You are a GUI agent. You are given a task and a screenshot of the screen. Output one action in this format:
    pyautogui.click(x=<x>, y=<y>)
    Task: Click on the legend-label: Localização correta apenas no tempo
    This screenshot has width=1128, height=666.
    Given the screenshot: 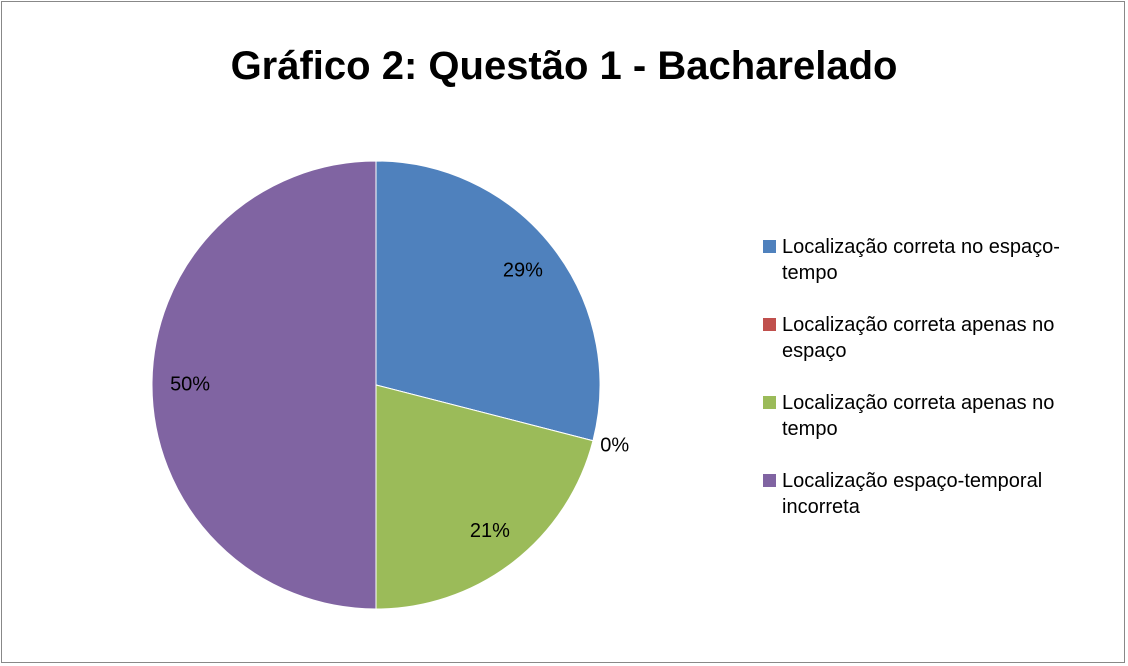 What is the action you would take?
    pyautogui.click(x=918, y=416)
    